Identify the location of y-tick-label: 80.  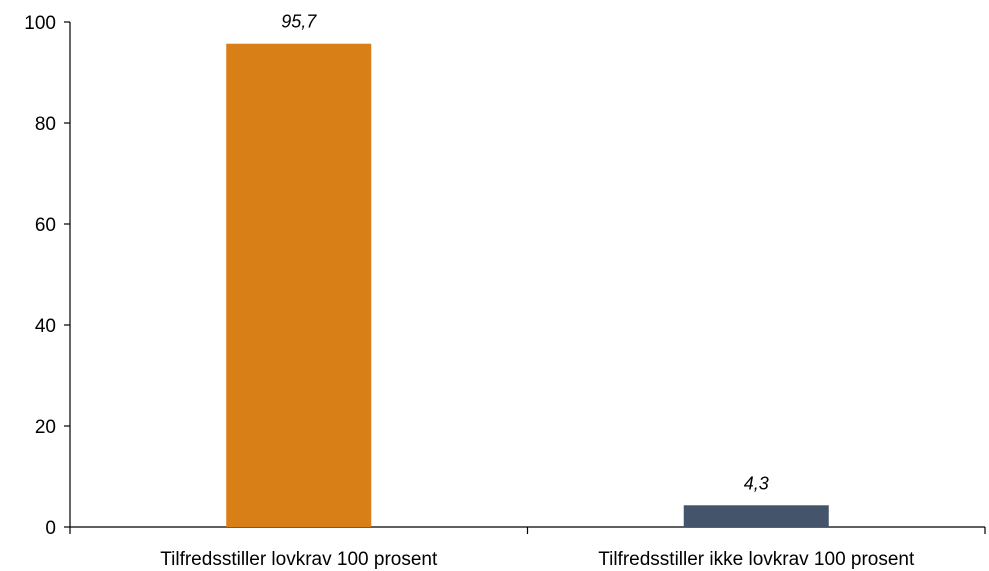
(45, 124).